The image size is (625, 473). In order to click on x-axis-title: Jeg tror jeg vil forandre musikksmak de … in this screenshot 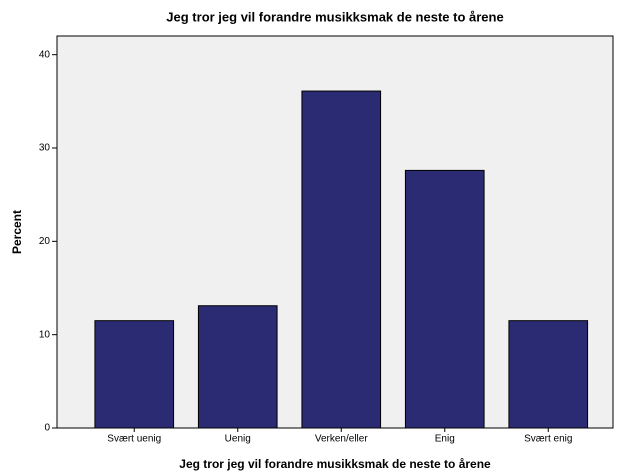, I will do `click(335, 464)`.